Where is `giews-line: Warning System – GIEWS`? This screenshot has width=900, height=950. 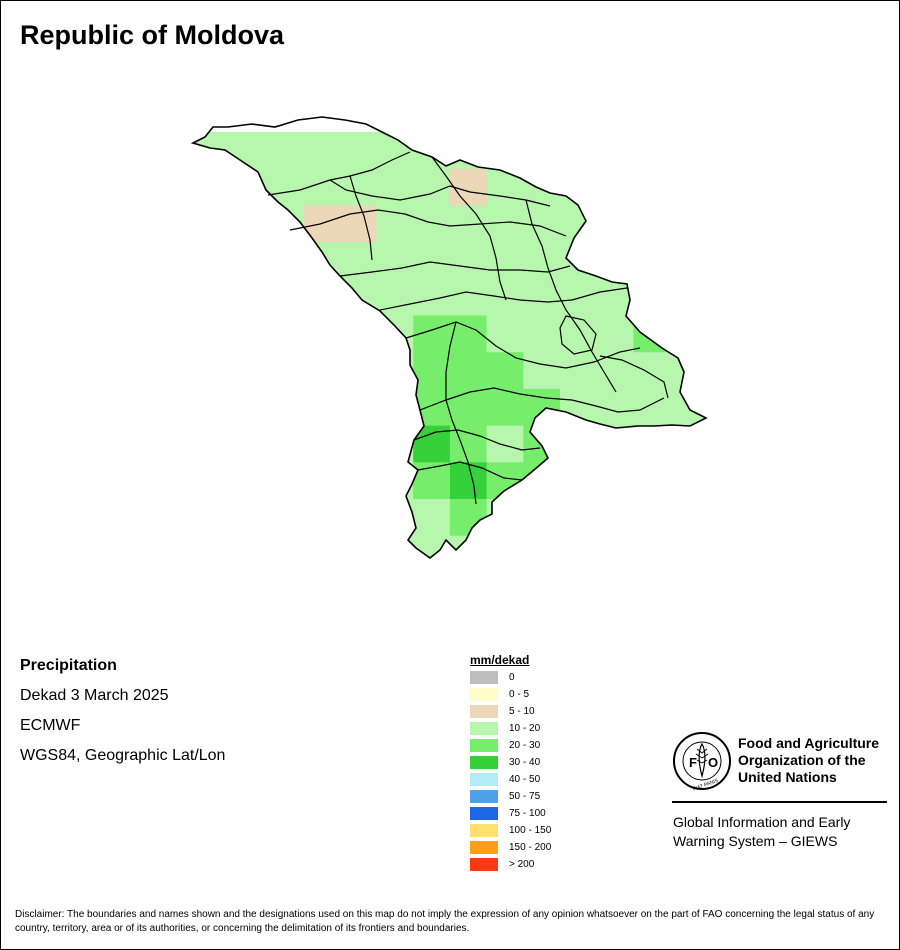
giews-line: Warning System – GIEWS is located at coordinates (755, 841).